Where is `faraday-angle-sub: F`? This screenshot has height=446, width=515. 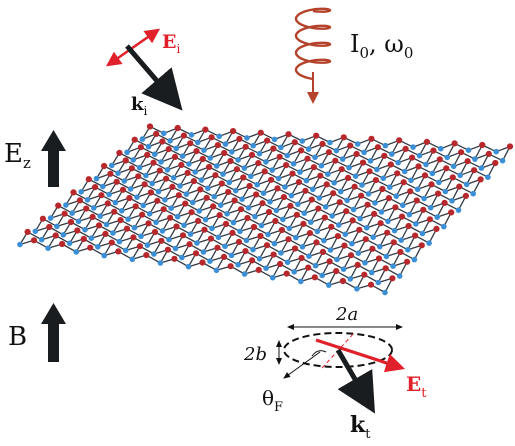 faraday-angle-sub: F is located at coordinates (278, 407).